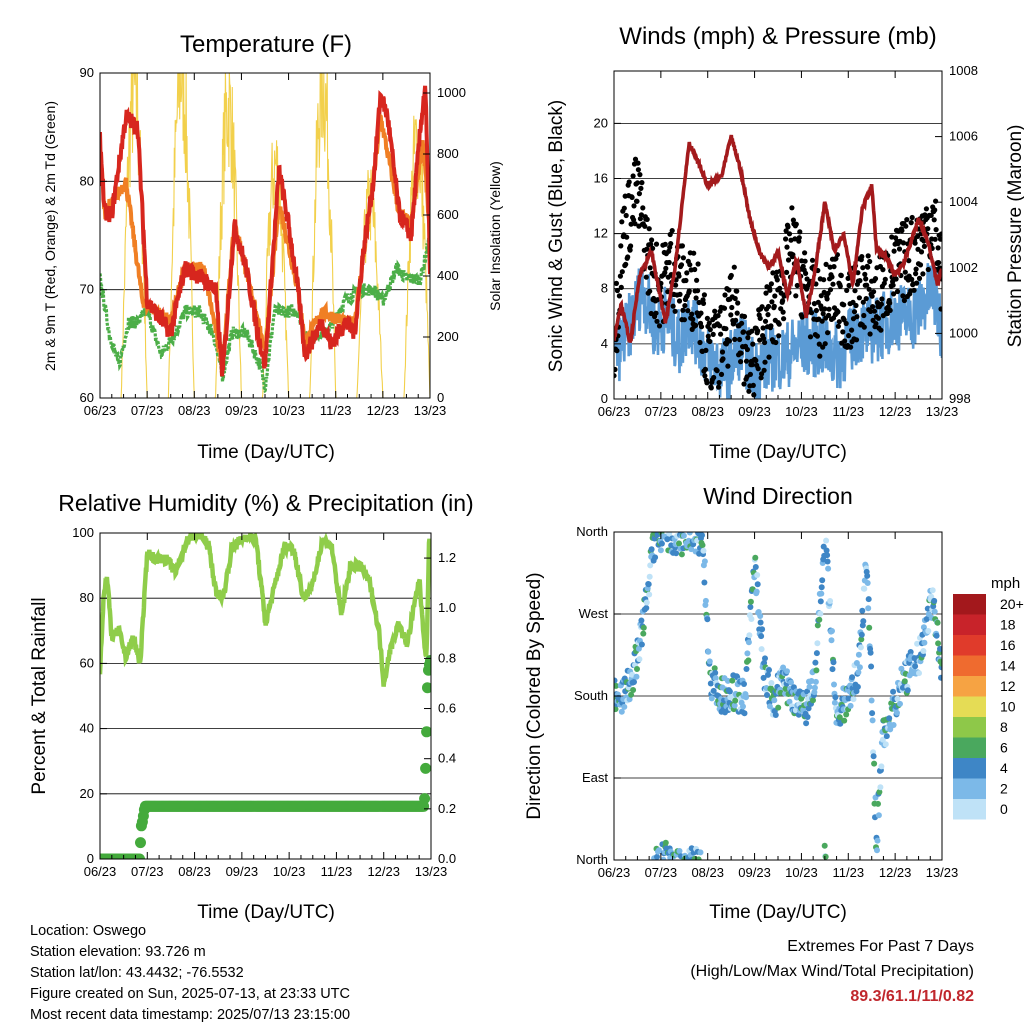 This screenshot has width=1024, height=1024. Describe the element at coordinates (83, 532) in the screenshot. I see `rh-y-tick-label: 100` at that location.